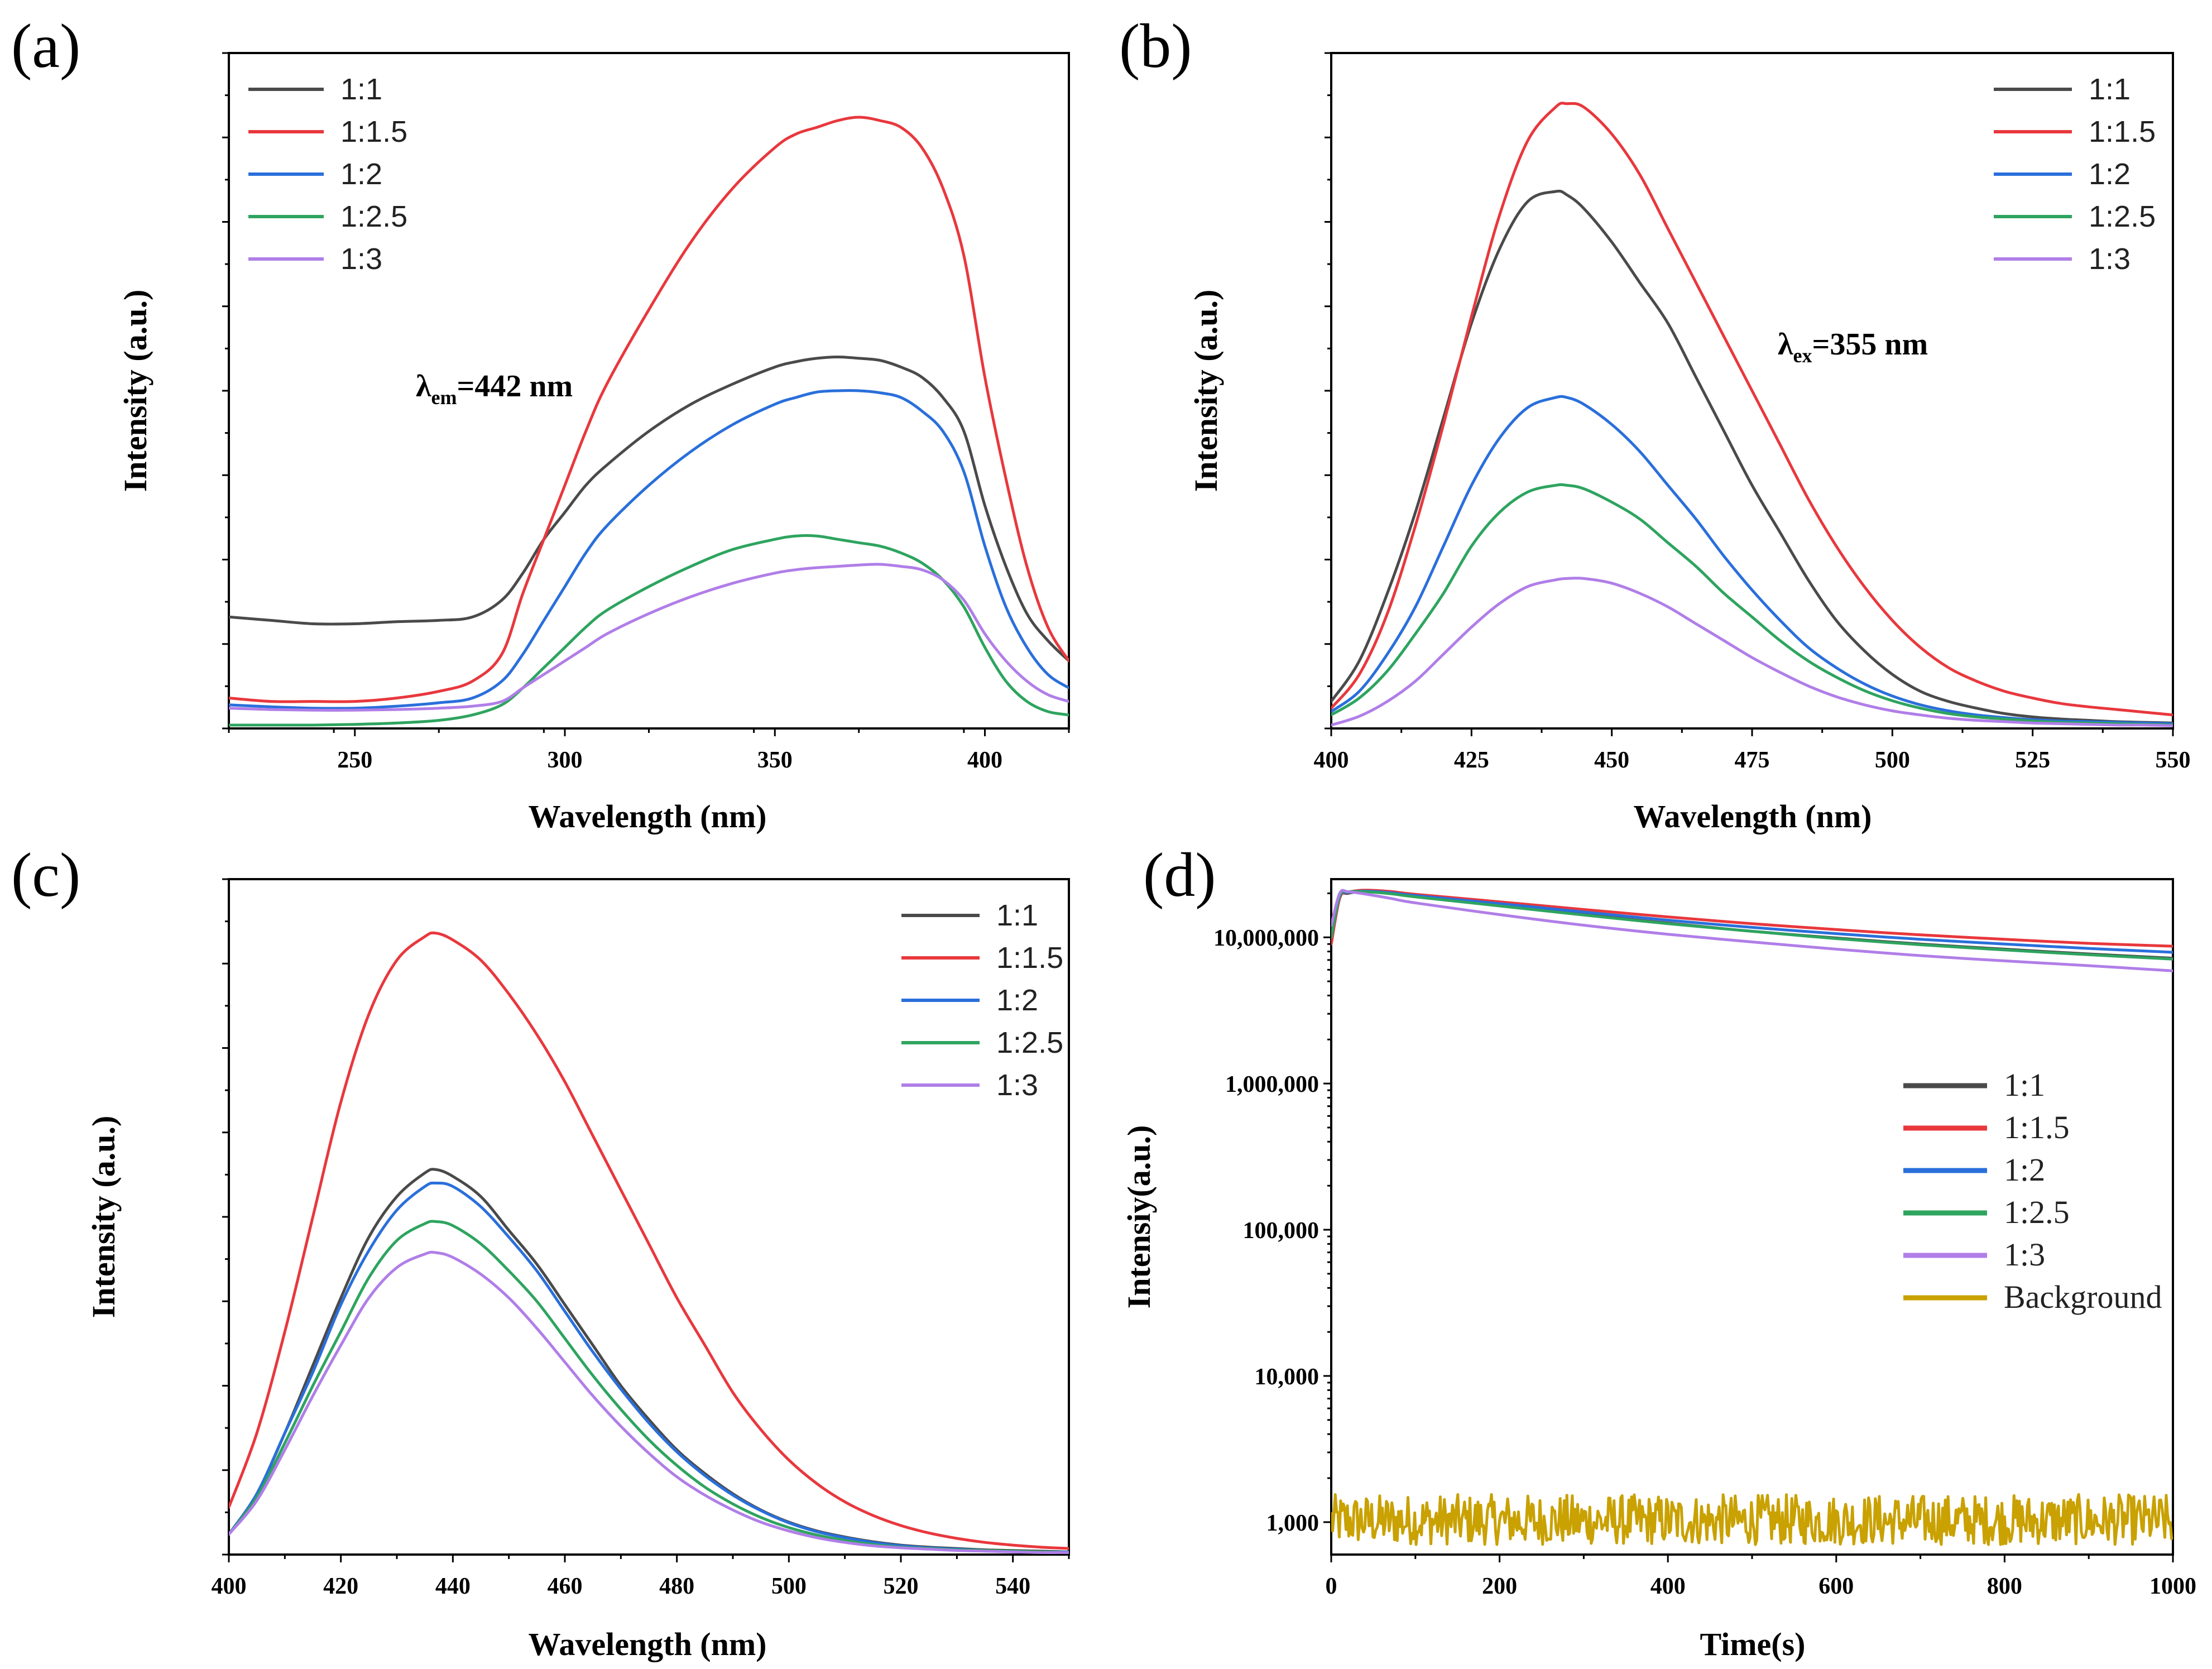 The width and height of the screenshot is (2212, 1669). I want to click on x-tick-label: 250, so click(355, 760).